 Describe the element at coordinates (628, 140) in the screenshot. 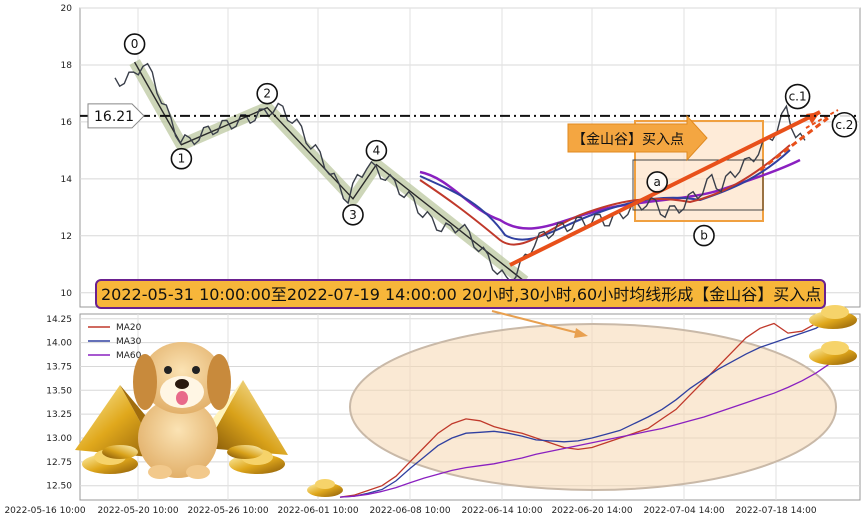

I see `callout-label: 【金山谷】买入点` at that location.